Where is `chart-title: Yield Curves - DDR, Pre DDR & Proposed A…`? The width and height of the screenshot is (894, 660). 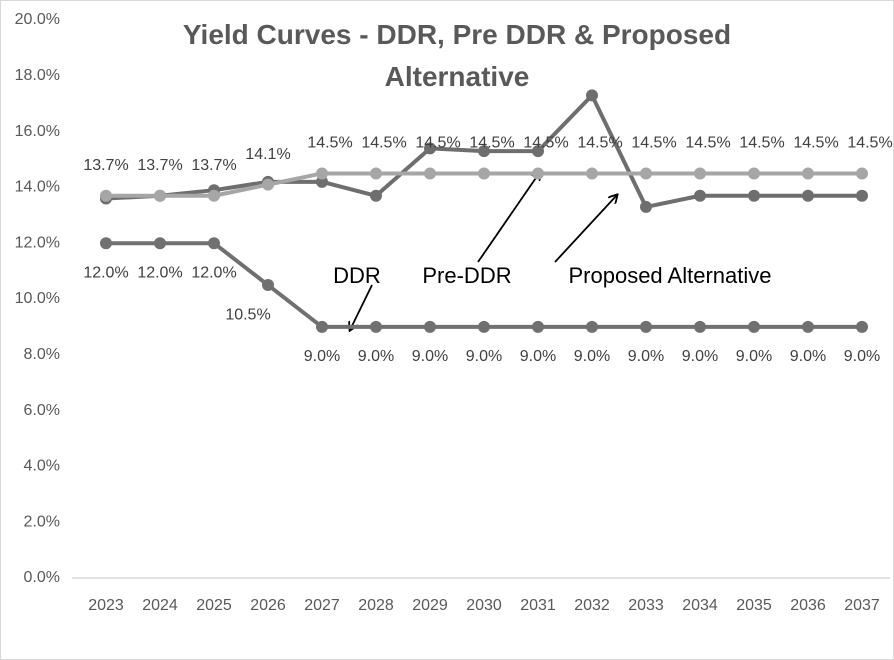
chart-title: Yield Curves - DDR, Pre DDR & Proposed A… is located at coordinates (457, 55).